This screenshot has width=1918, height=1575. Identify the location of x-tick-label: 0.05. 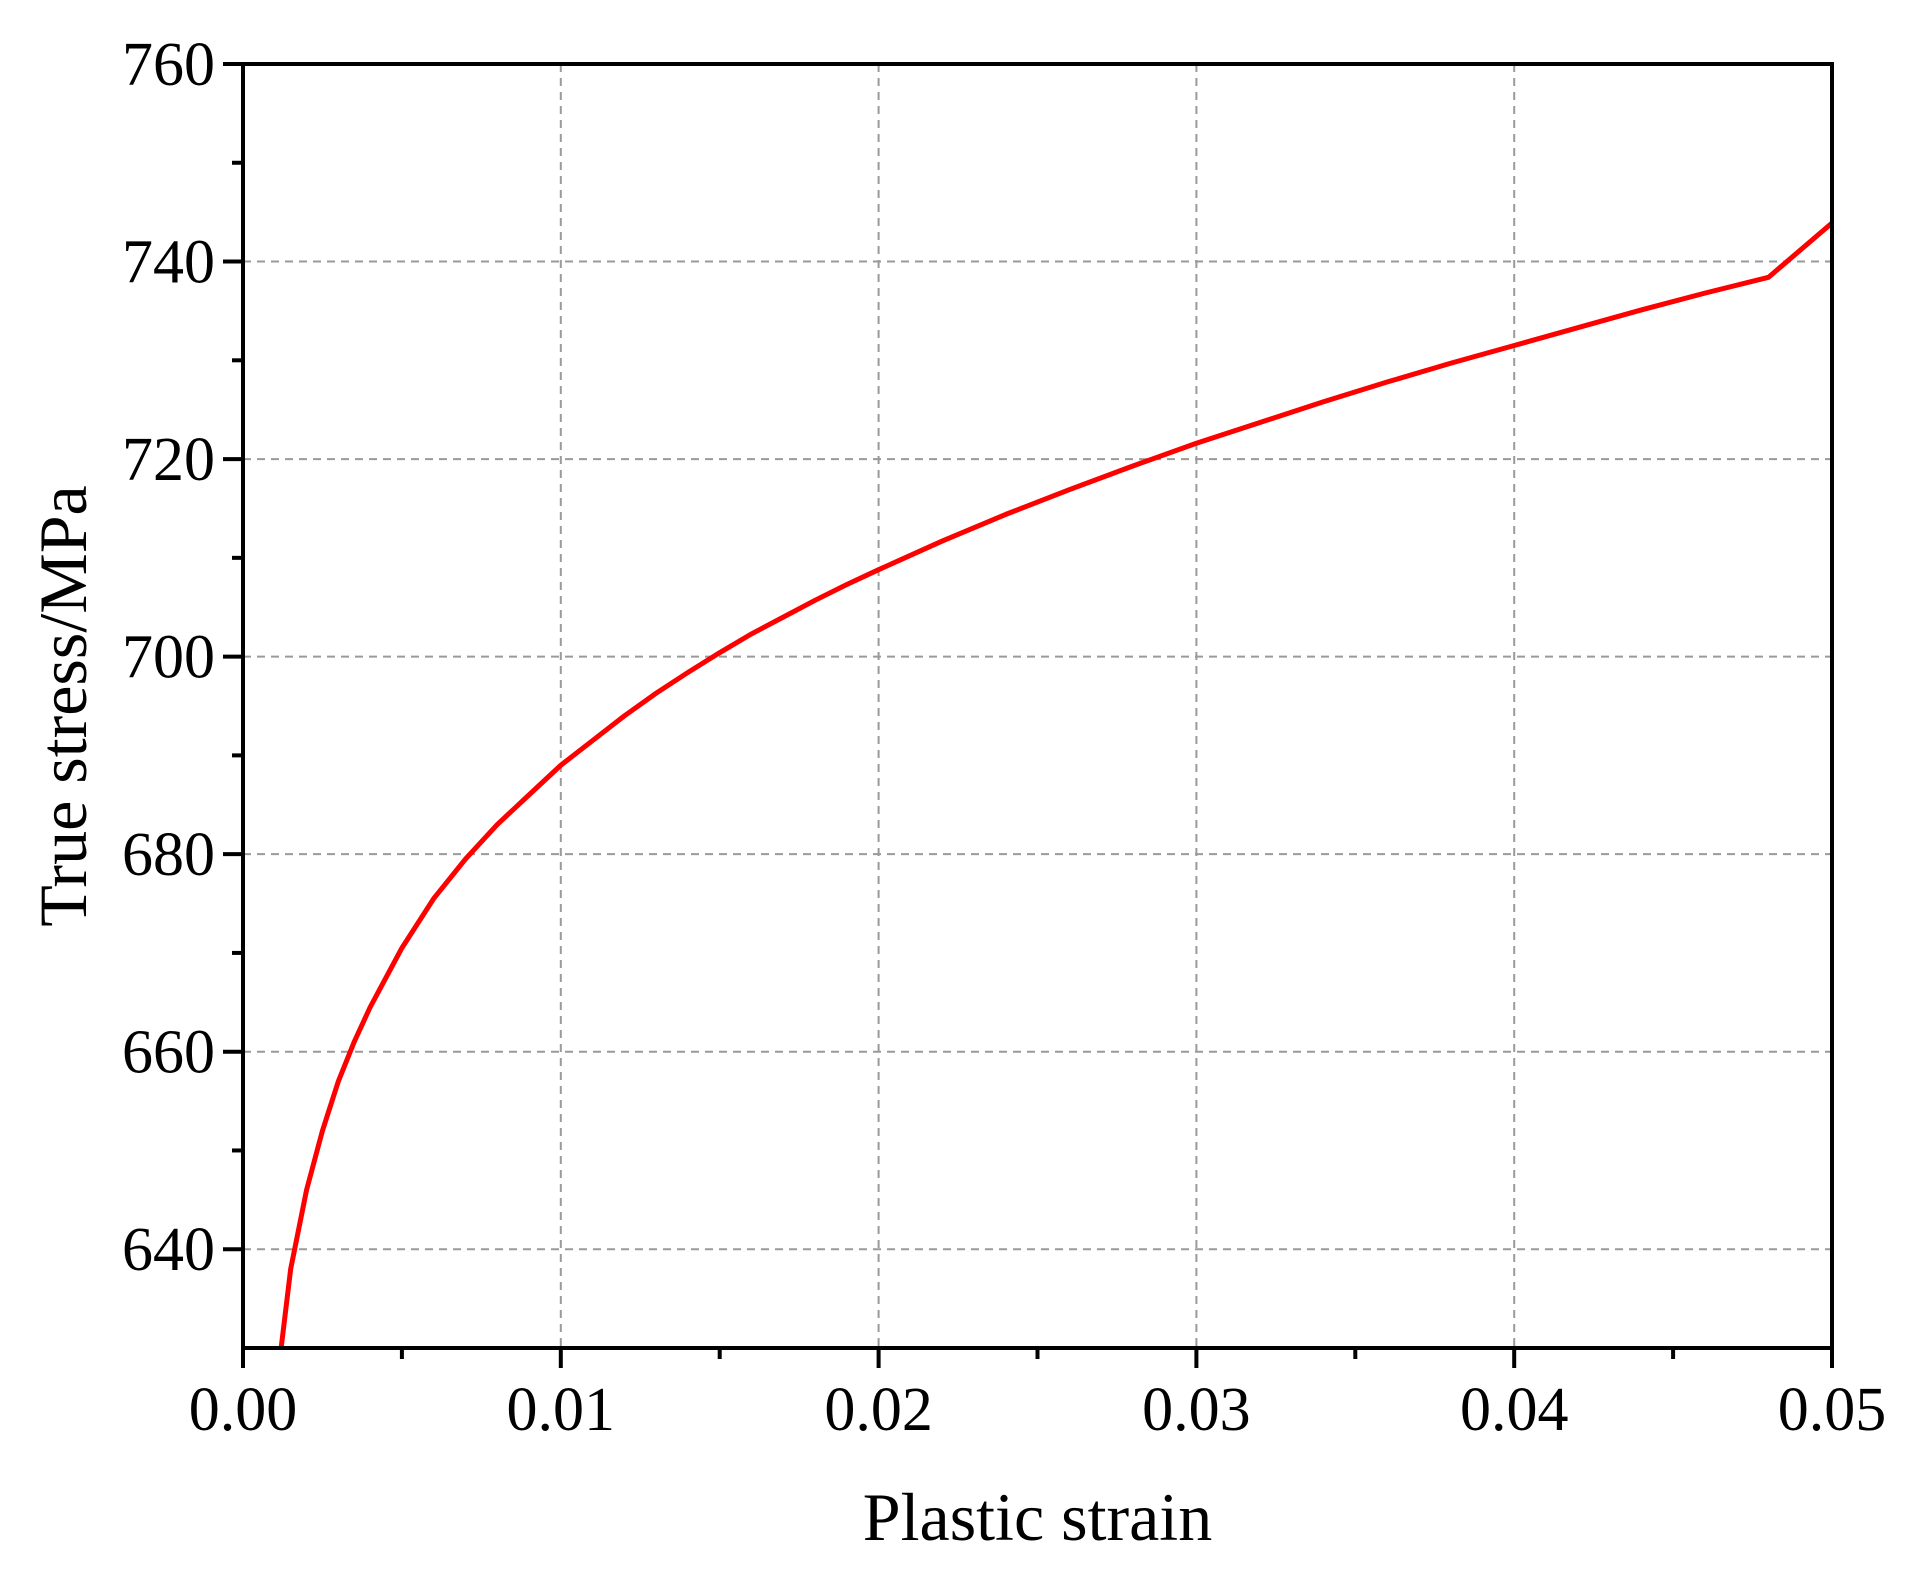
(1832, 1410).